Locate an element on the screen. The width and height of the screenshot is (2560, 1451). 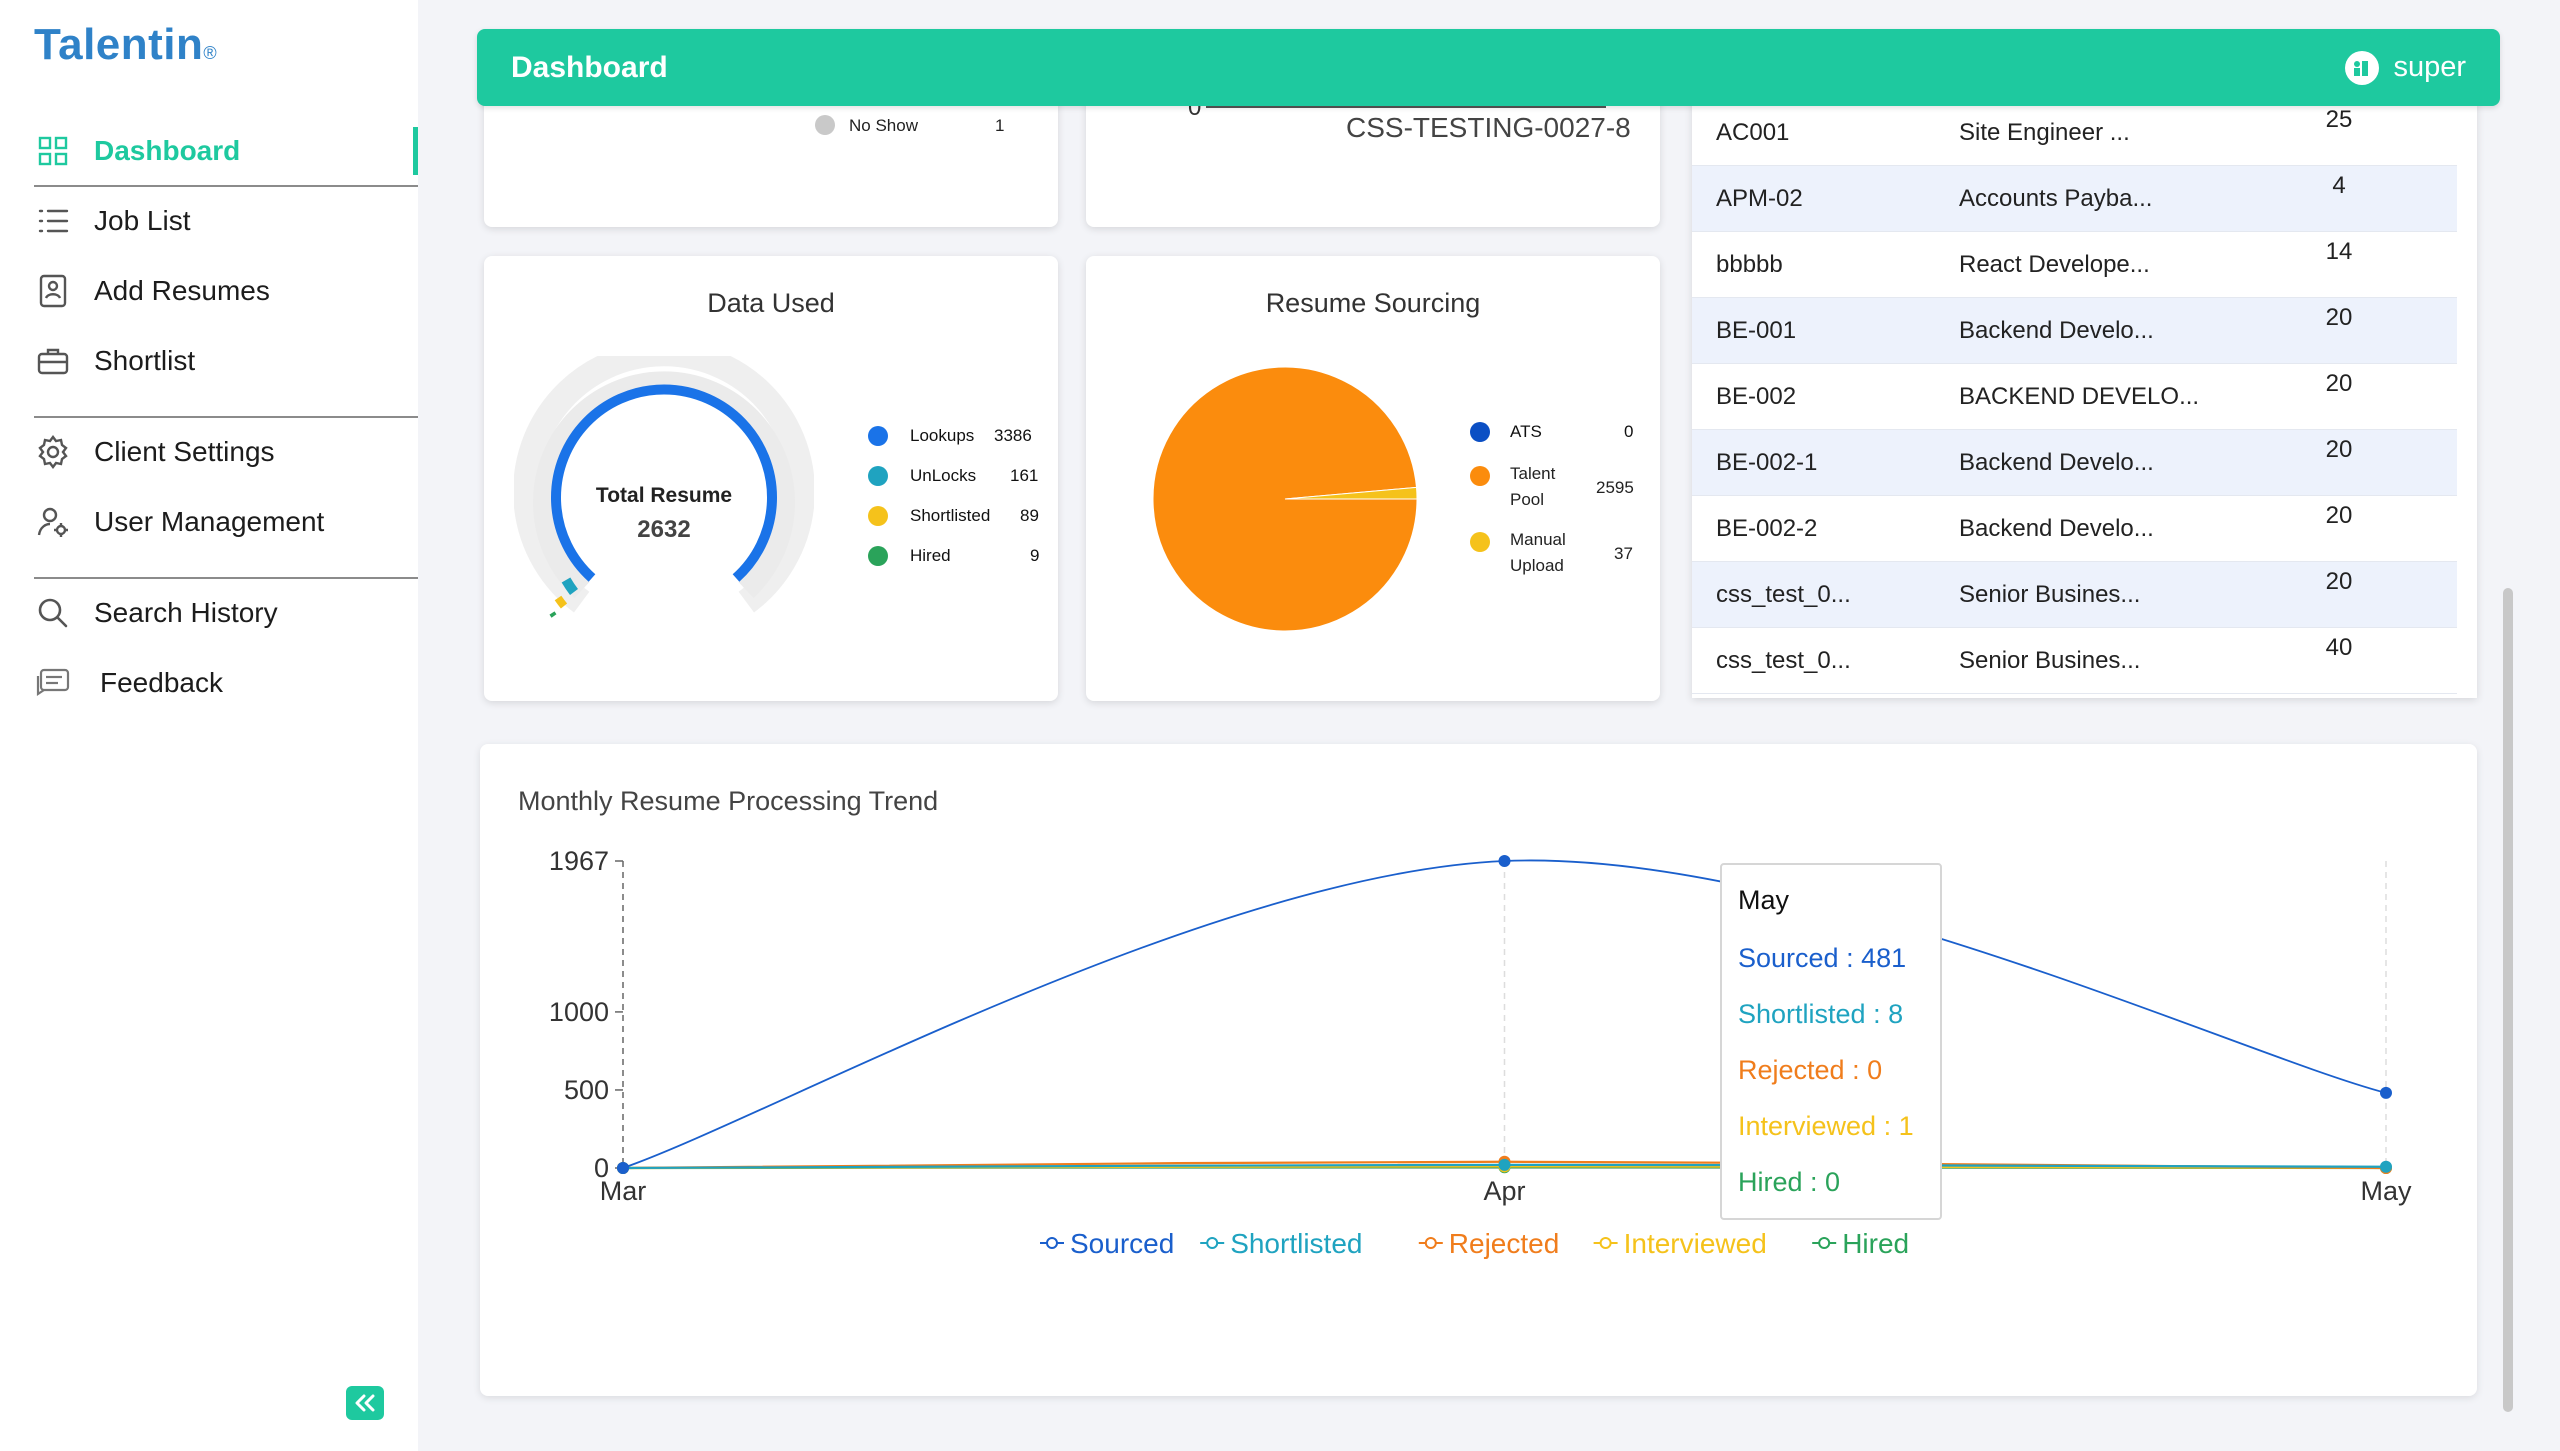
table-row: BE-002-2 Backend Develo... 20 is located at coordinates (2074, 529).